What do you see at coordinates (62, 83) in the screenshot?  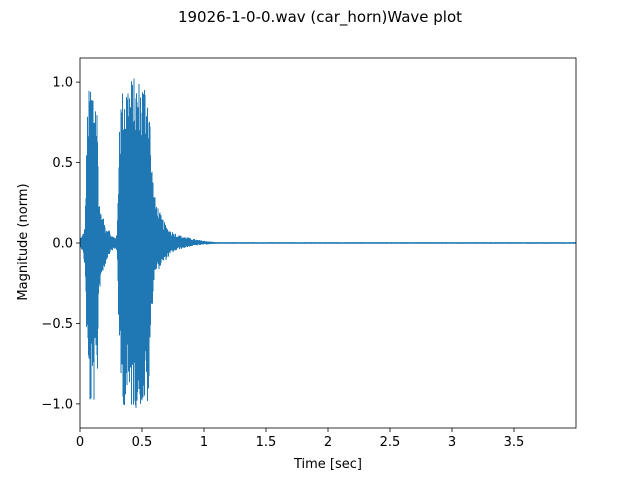 I see `y-tick-label: 1.0` at bounding box center [62, 83].